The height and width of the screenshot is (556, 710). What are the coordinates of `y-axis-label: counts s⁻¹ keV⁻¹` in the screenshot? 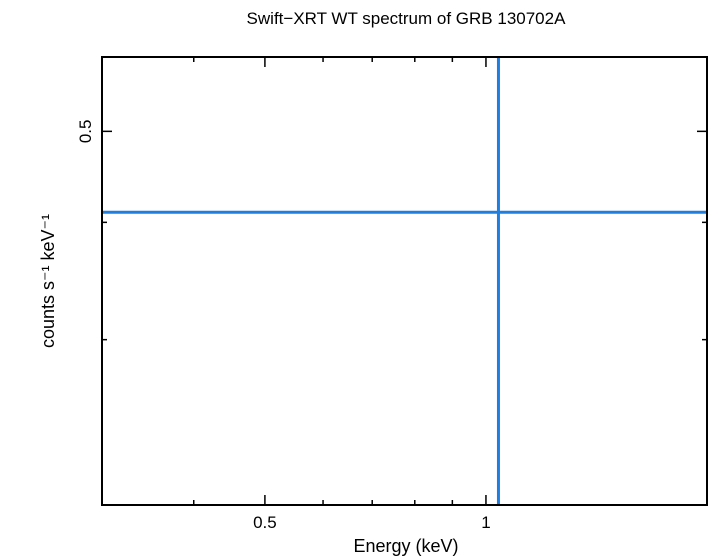 It's located at (48, 281).